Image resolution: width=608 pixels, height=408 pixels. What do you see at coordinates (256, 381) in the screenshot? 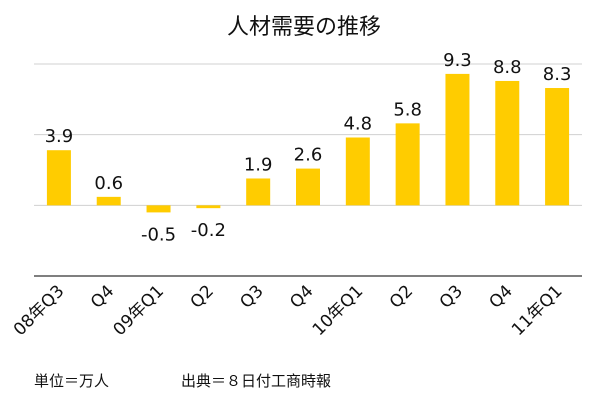
I see `source-note: 出典＝８日付工商時報` at bounding box center [256, 381].